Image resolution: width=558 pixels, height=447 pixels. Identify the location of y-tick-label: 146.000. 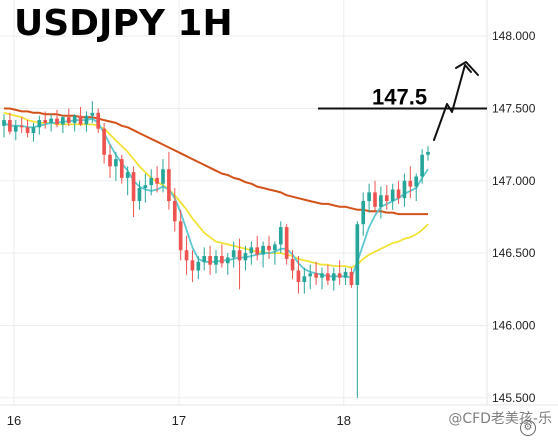
(514, 325).